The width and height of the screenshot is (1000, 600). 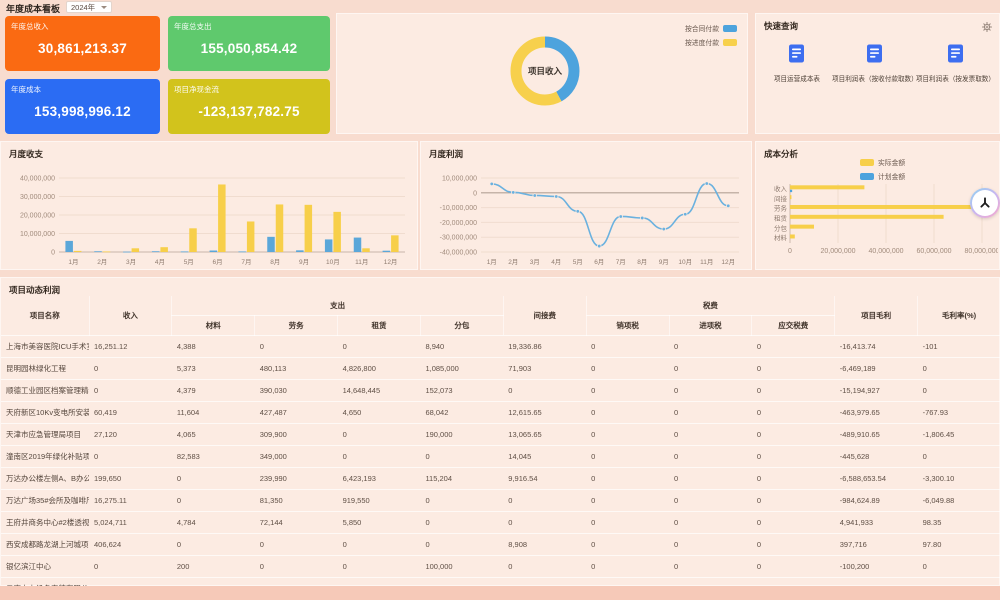 What do you see at coordinates (218, 262) in the screenshot?
I see `svg-text: 6月` at bounding box center [218, 262].